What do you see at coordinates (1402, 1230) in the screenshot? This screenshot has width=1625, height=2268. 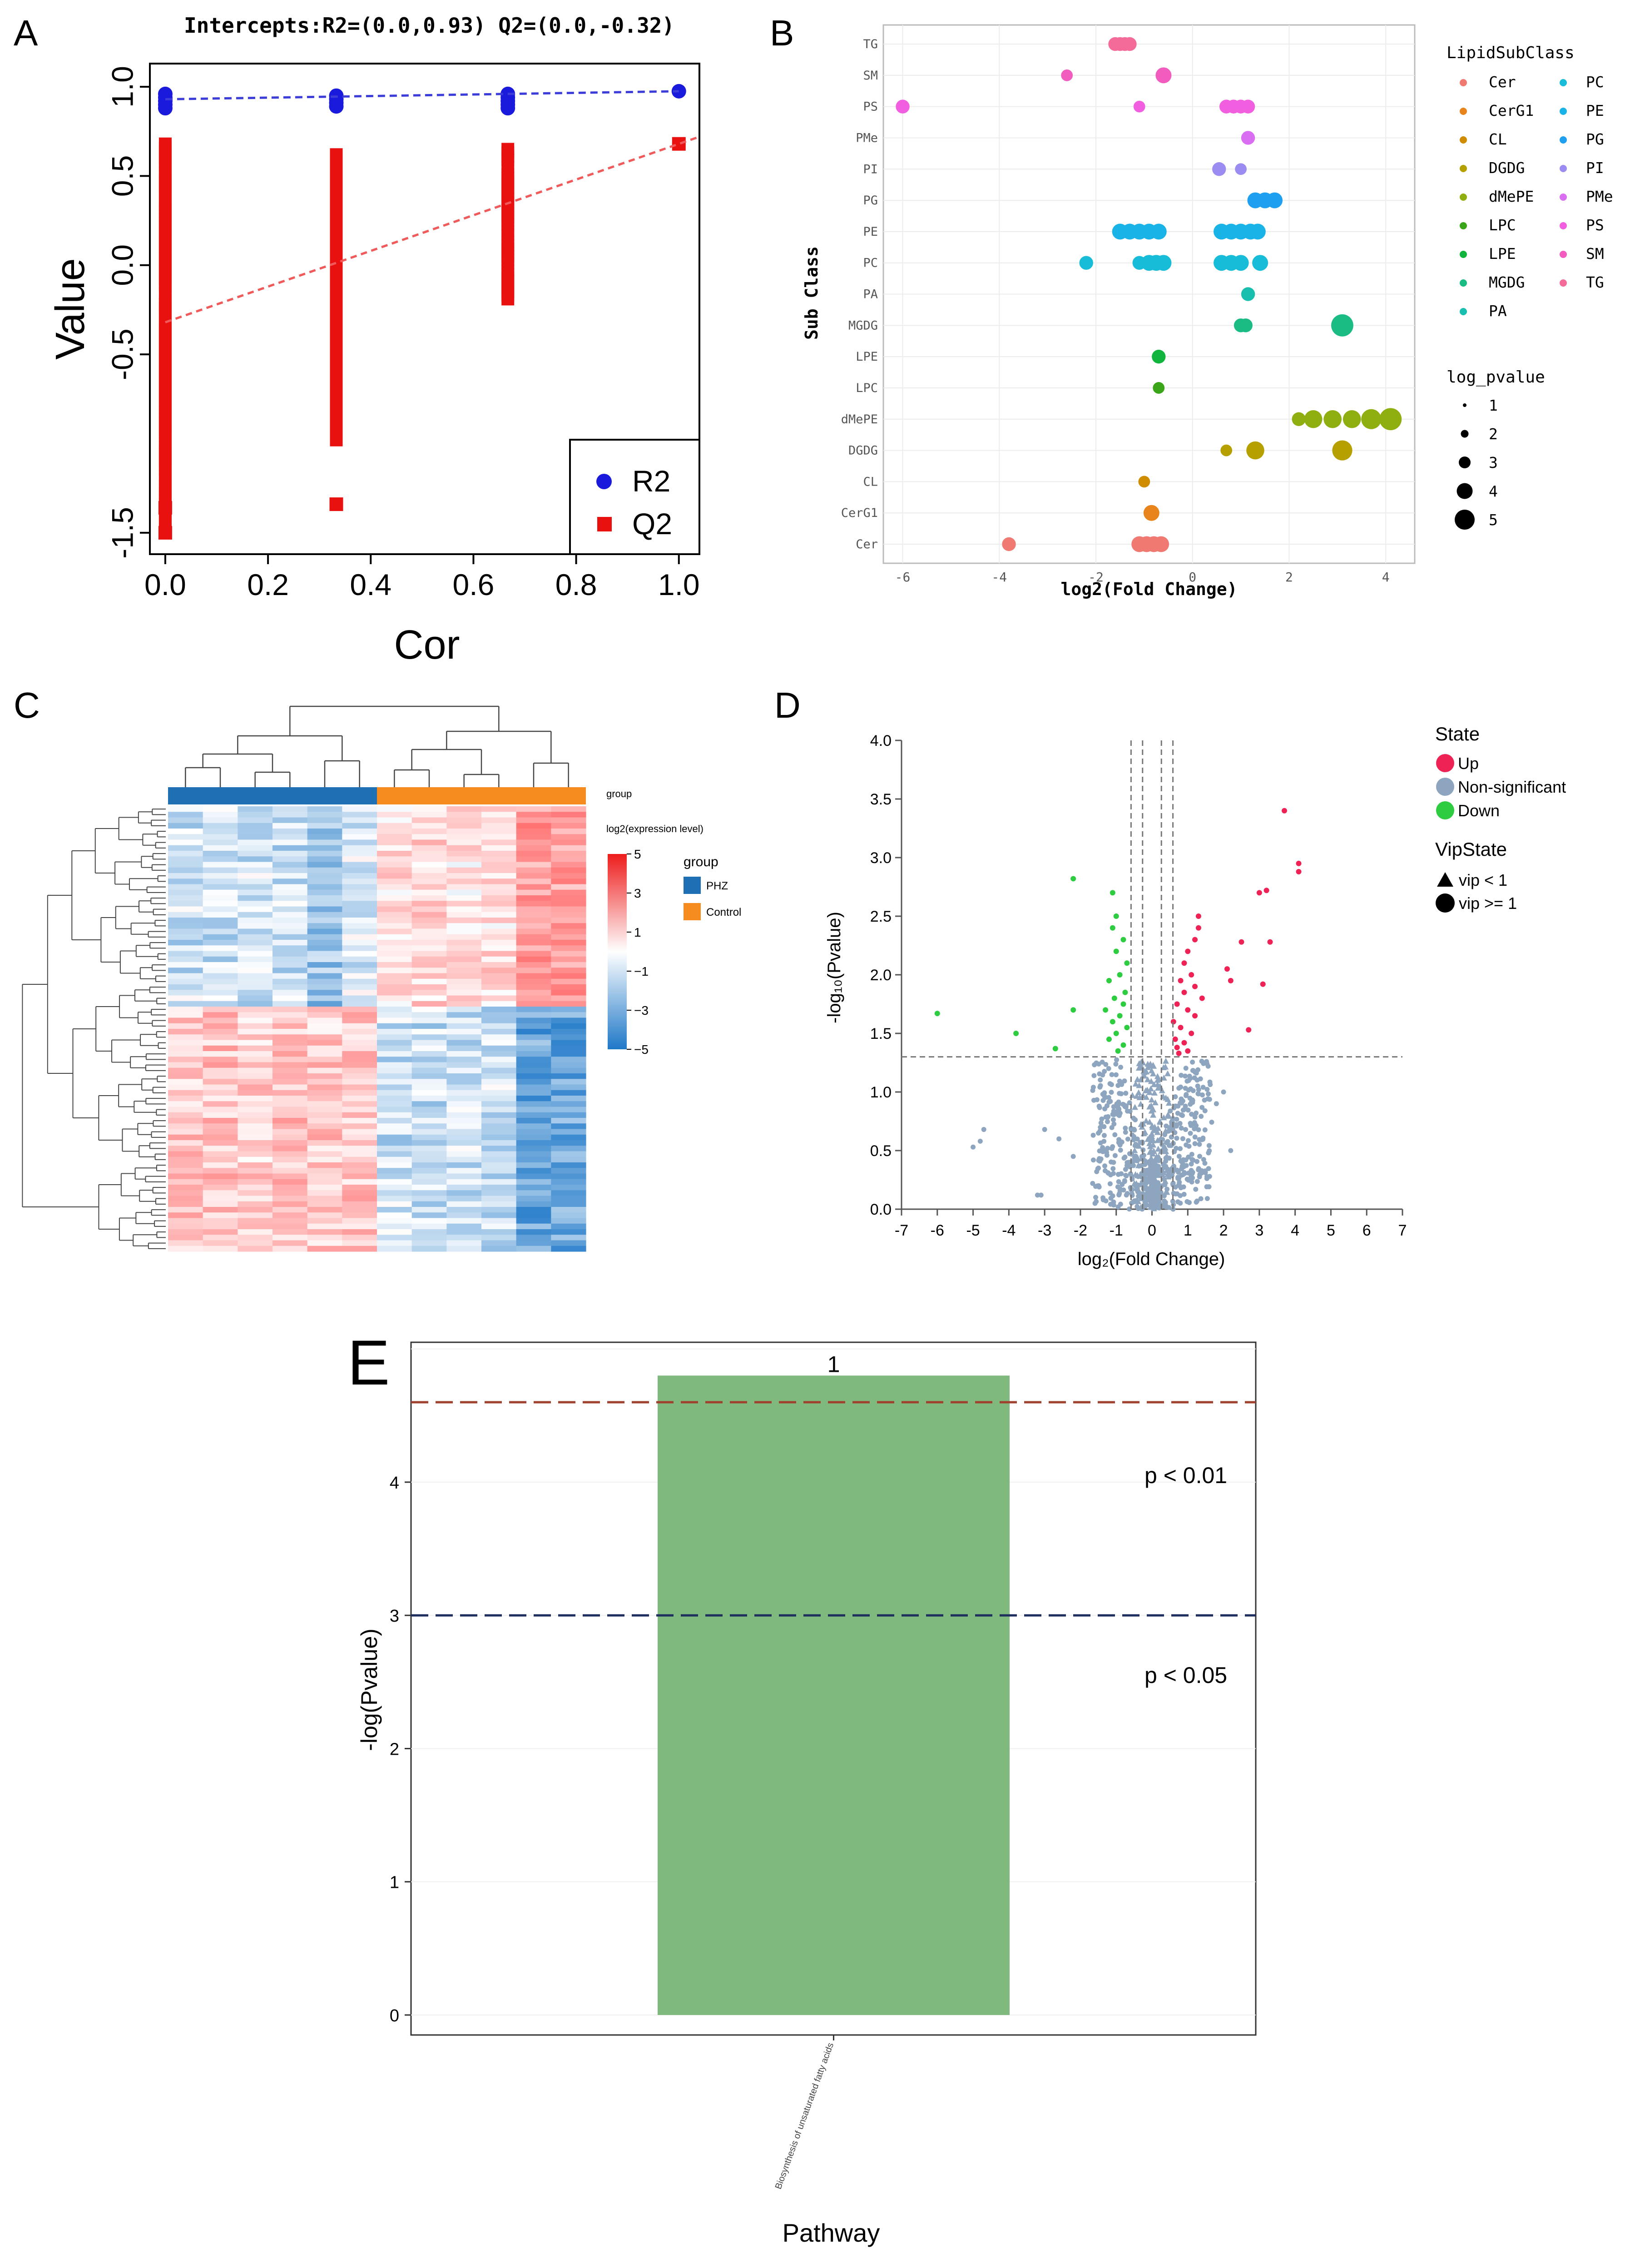 I see `d-xtick-label: 7` at bounding box center [1402, 1230].